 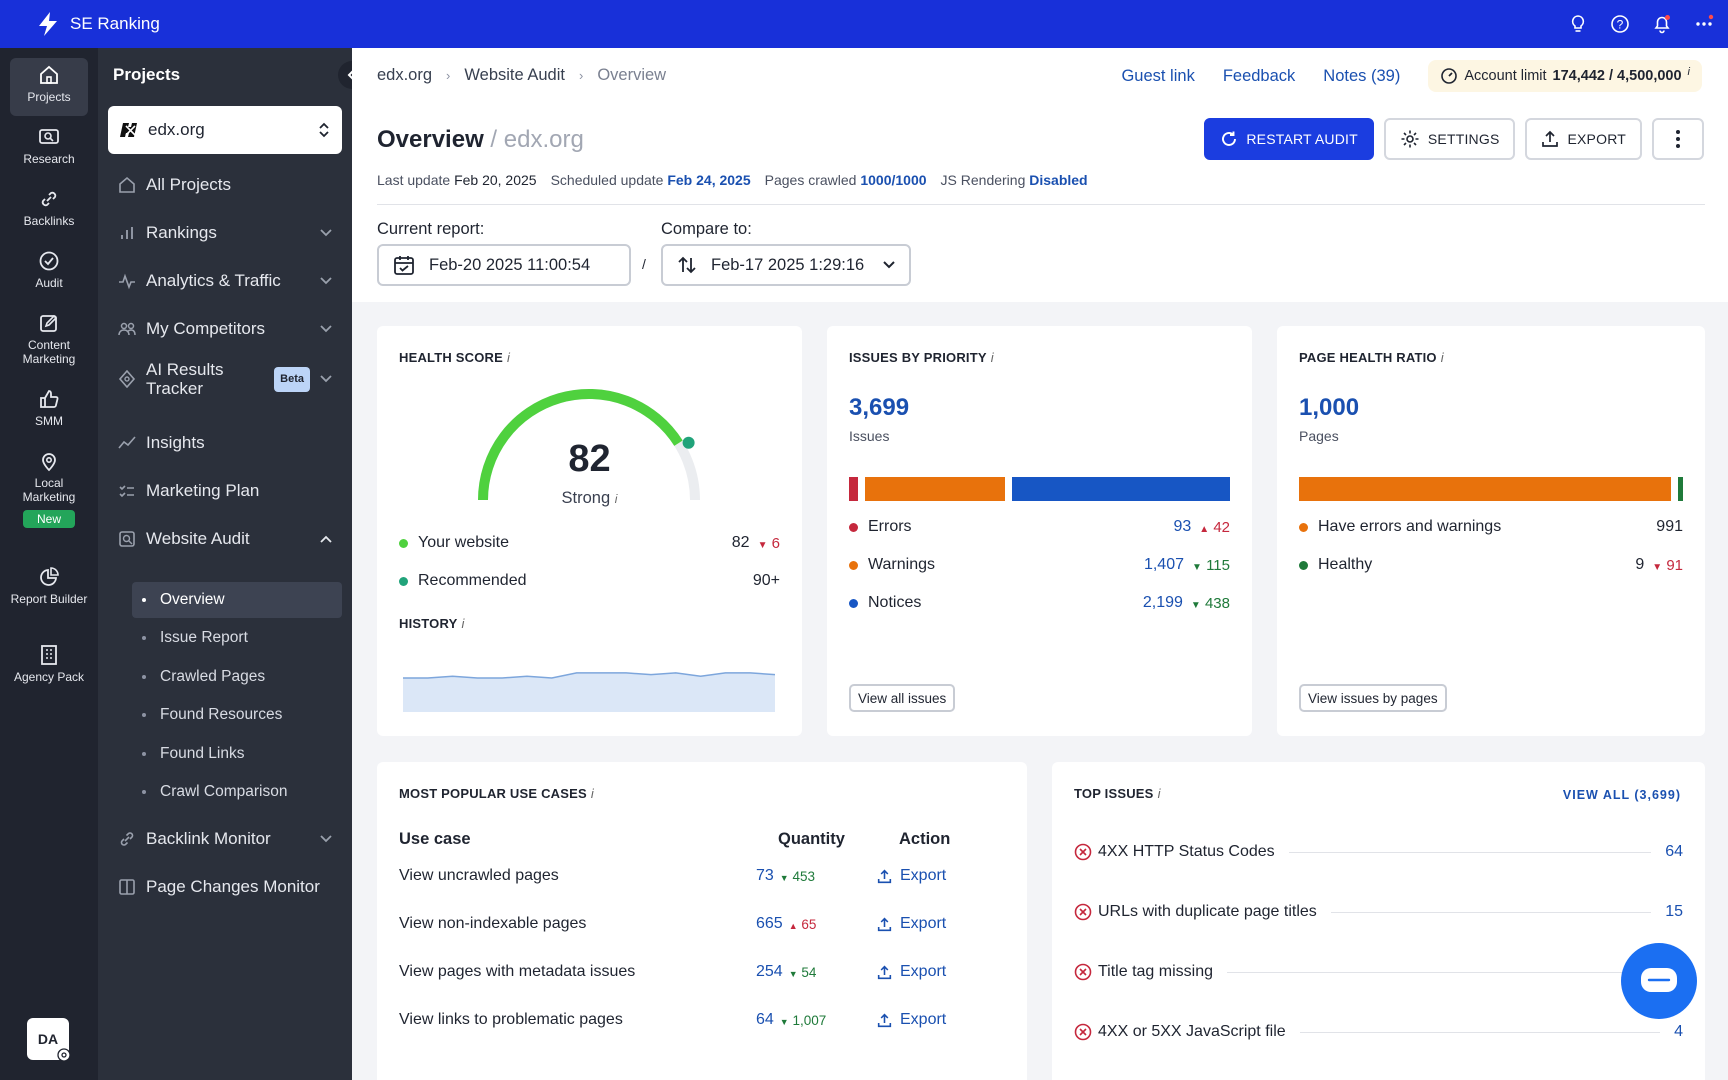 I want to click on error-x-icon, so click(x=1083, y=852).